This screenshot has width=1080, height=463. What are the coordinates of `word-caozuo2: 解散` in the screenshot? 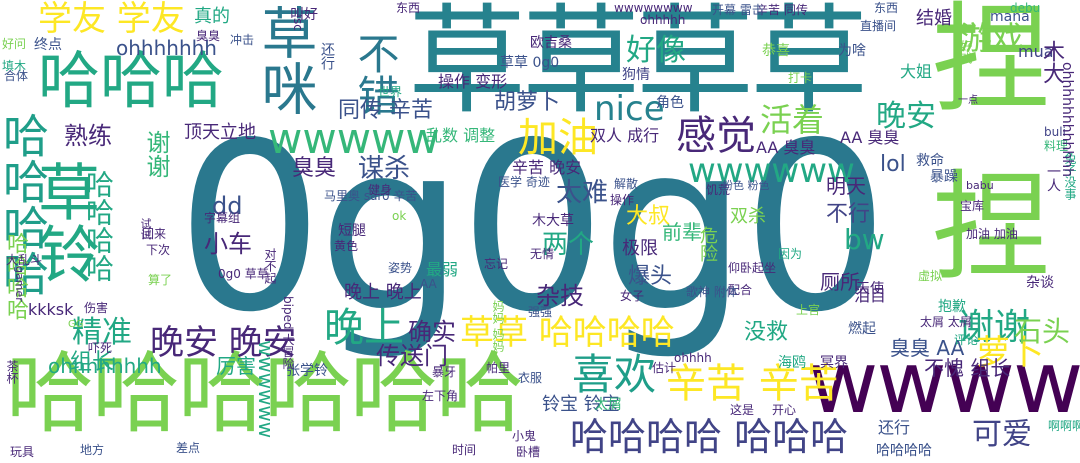 It's located at (626, 184).